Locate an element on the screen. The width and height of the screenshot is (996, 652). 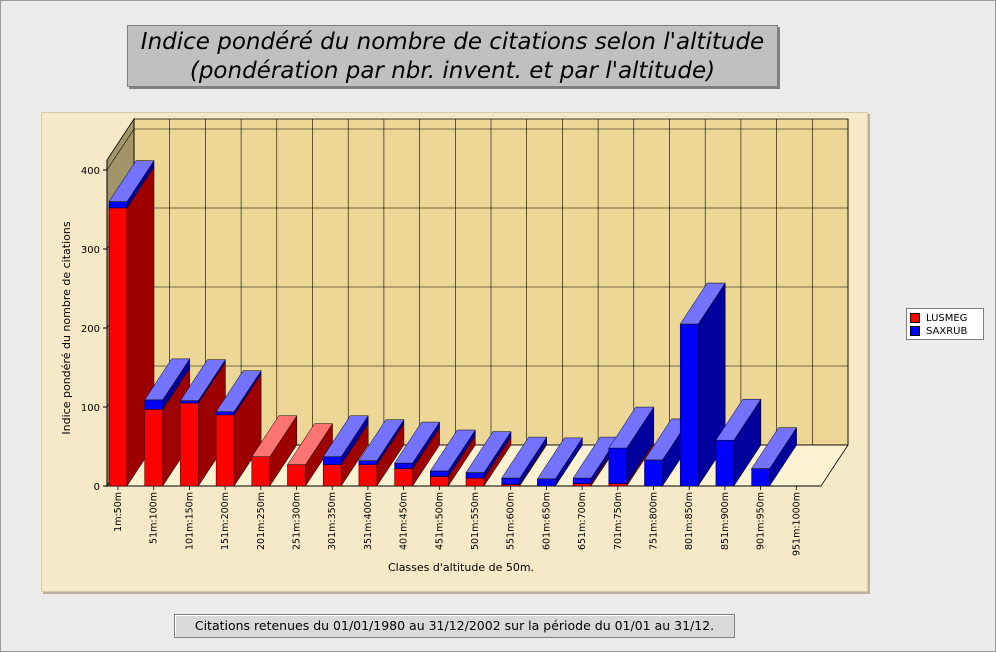
chart-legend: LUSMEG SAXRUB is located at coordinates (945, 324).